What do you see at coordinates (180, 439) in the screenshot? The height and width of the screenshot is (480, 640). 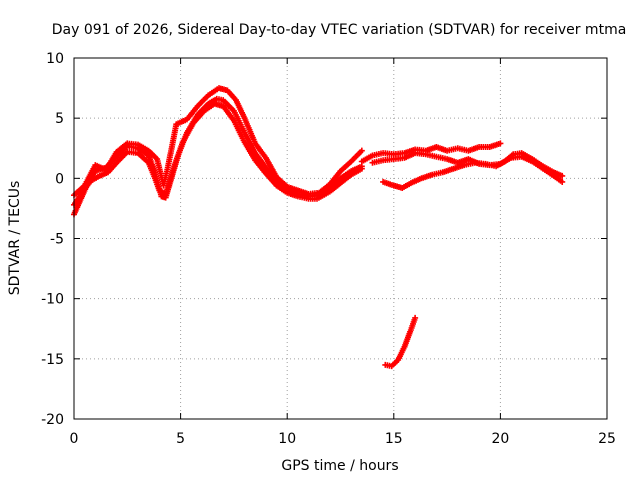 I see `x-tick-label: 5` at bounding box center [180, 439].